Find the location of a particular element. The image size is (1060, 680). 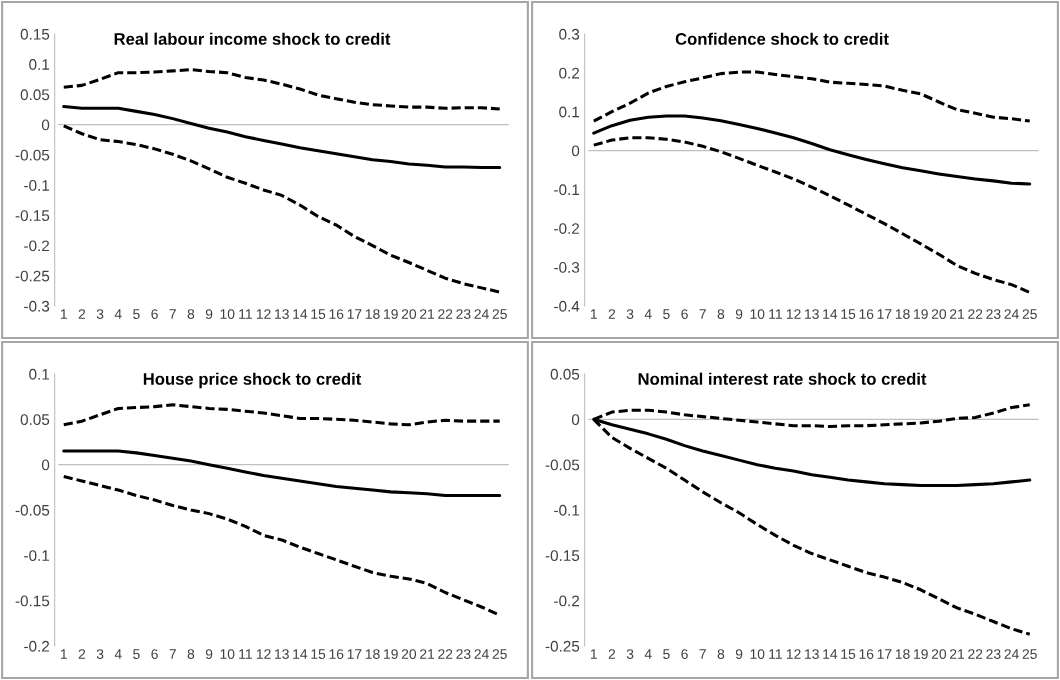

chart-title: House price shock to credit is located at coordinates (252, 380).